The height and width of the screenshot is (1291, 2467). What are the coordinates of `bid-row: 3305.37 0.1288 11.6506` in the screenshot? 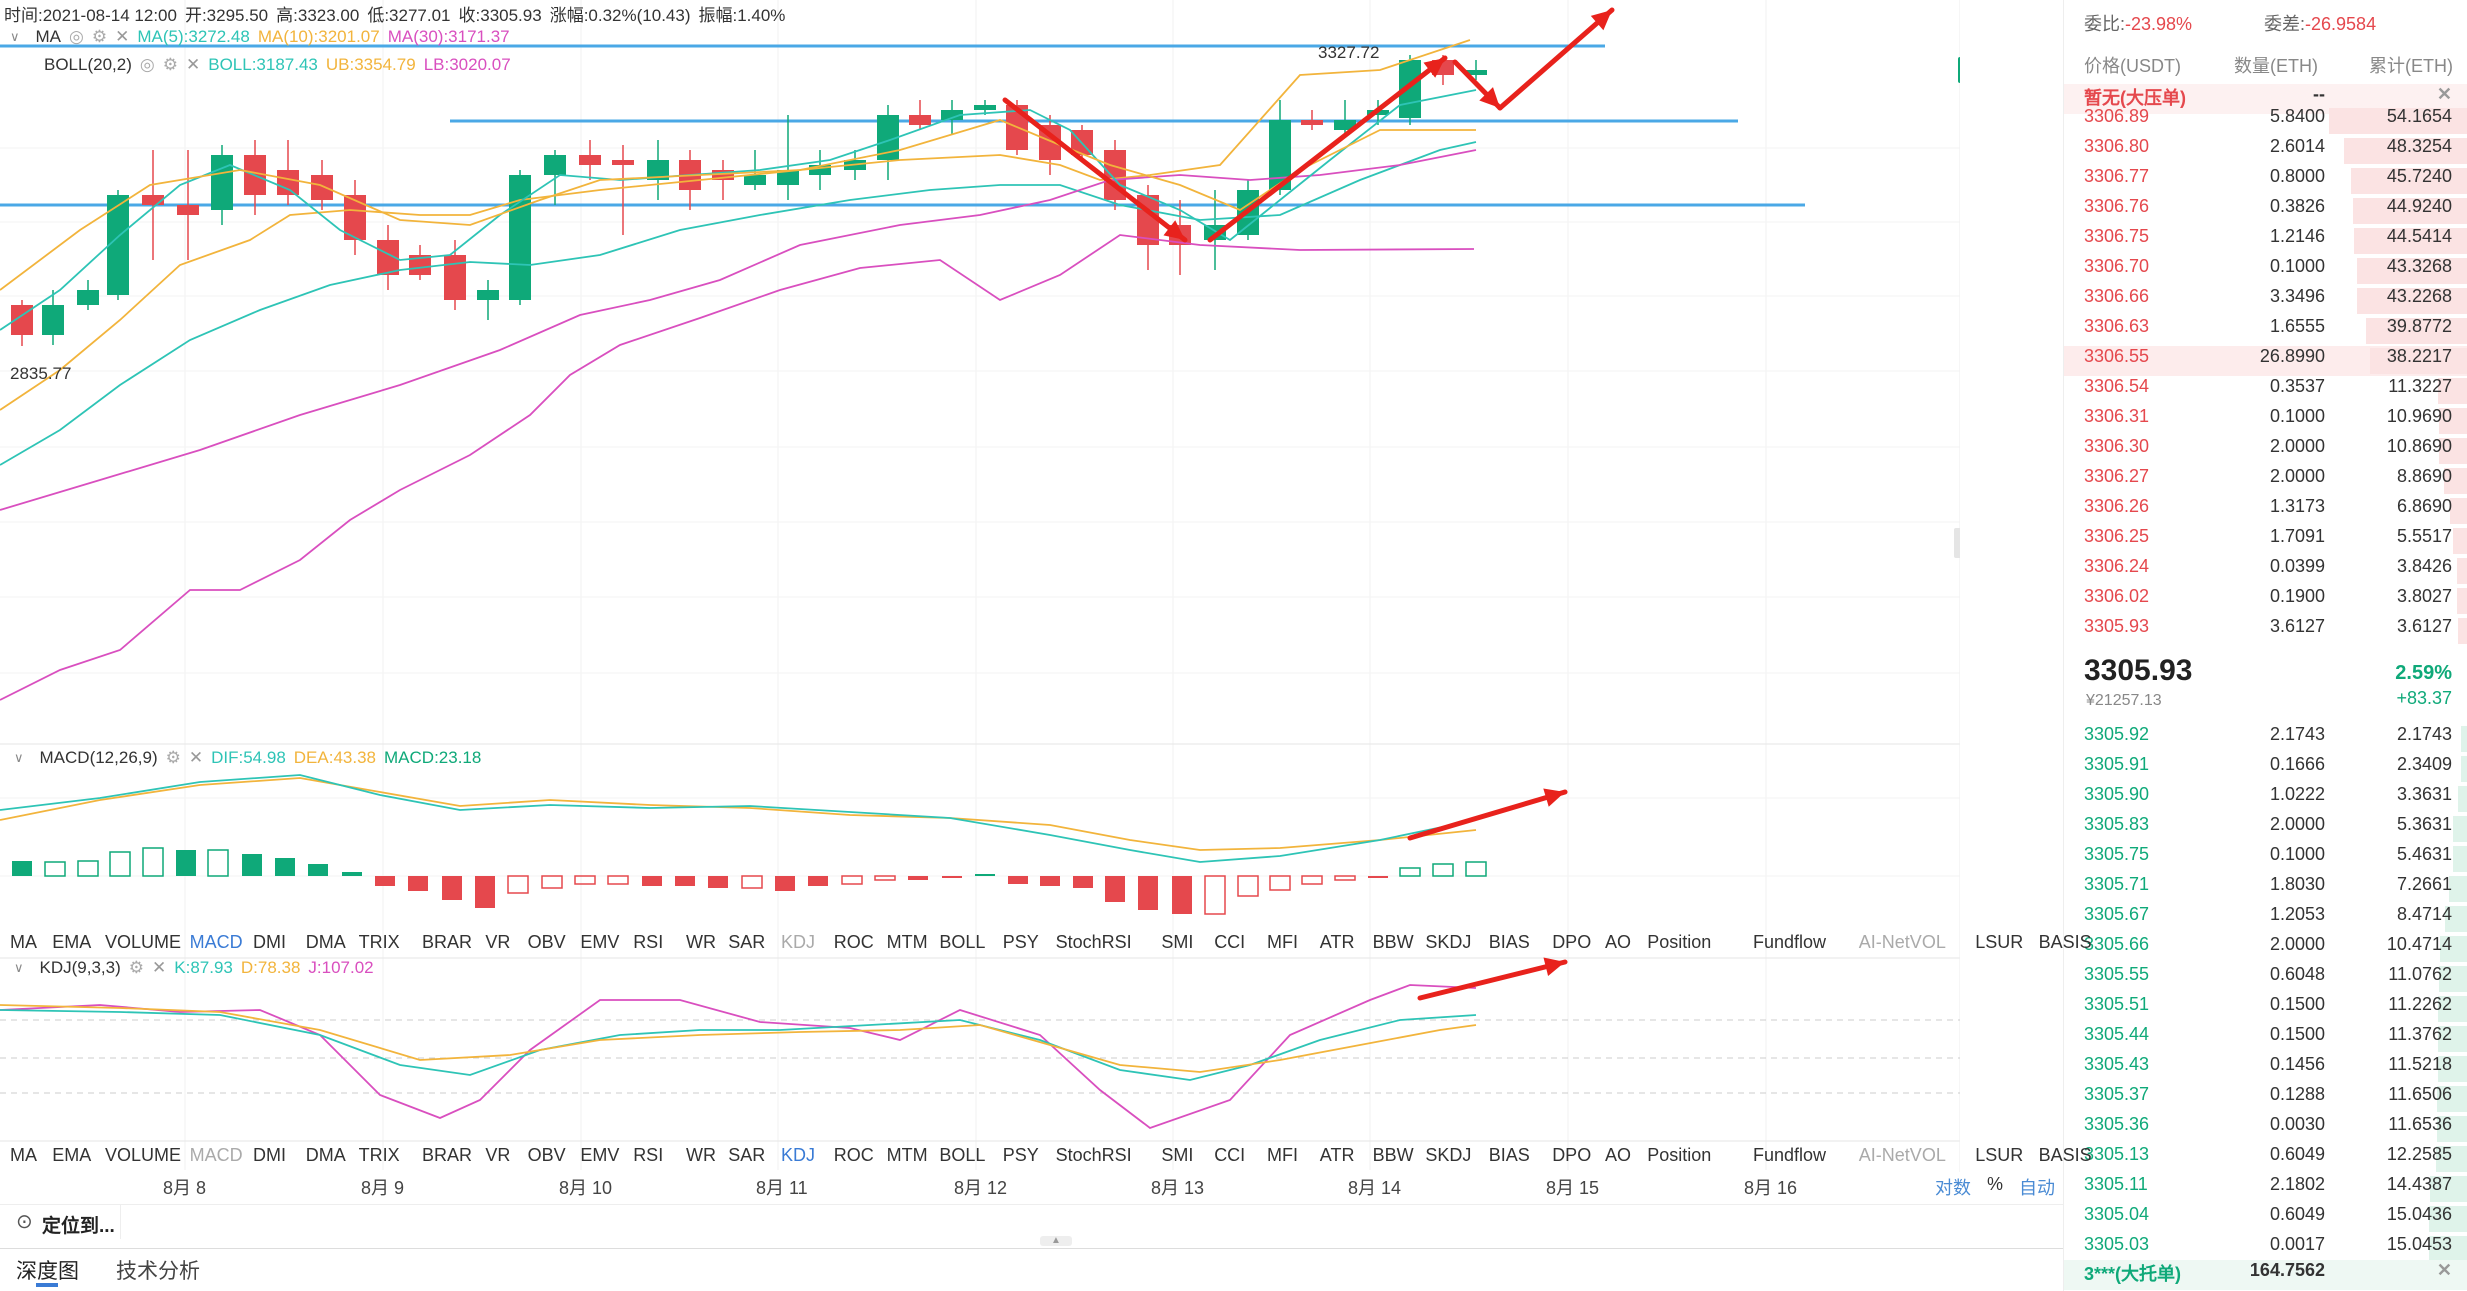 It's located at (2265, 1099).